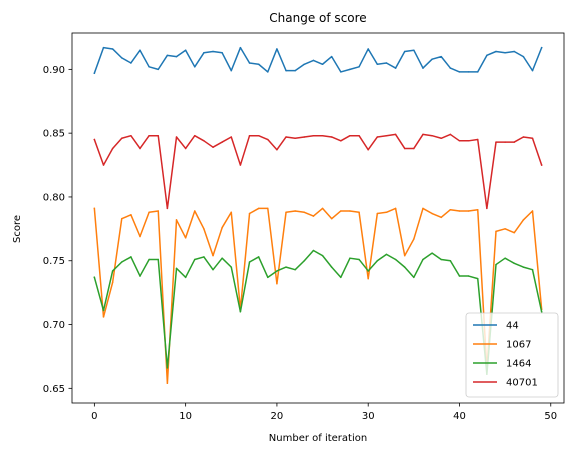 This screenshot has width=576, height=455. What do you see at coordinates (54, 197) in the screenshot?
I see `y-tick-label-0.80: 0.80` at bounding box center [54, 197].